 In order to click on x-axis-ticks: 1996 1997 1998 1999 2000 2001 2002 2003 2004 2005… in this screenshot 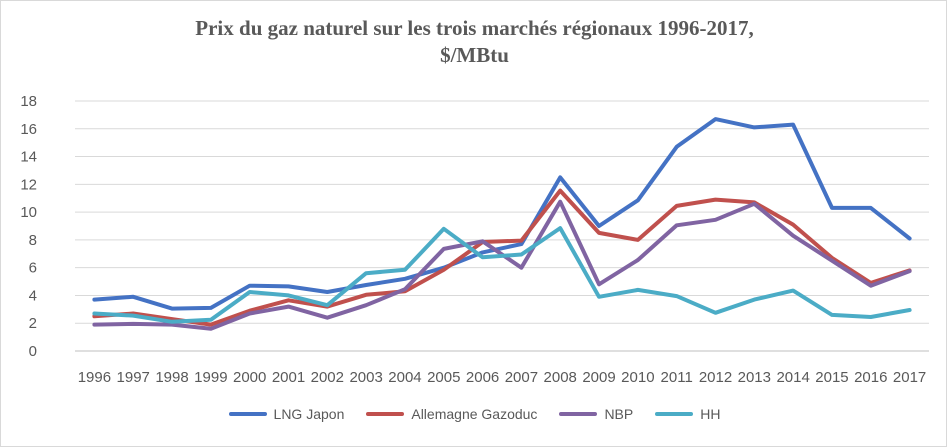, I will do `click(502, 377)`.